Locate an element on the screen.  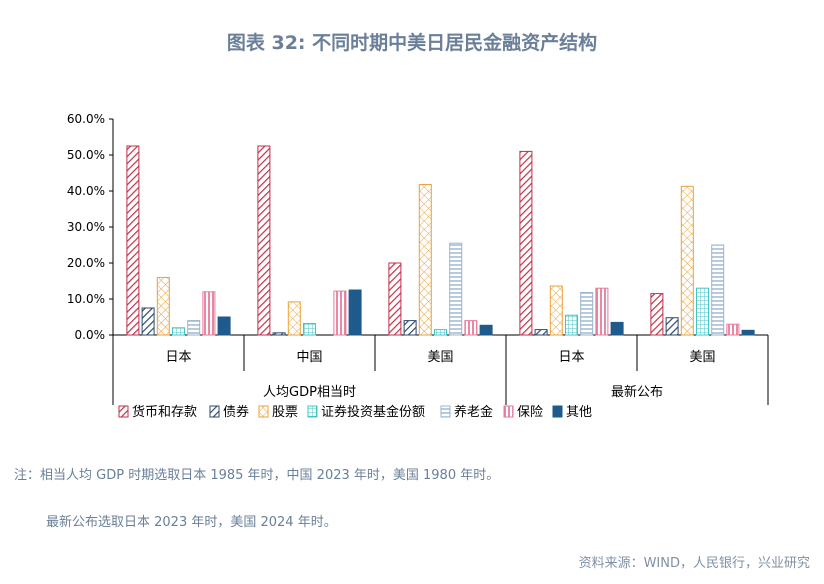
legend-label: 其他 is located at coordinates (579, 412).